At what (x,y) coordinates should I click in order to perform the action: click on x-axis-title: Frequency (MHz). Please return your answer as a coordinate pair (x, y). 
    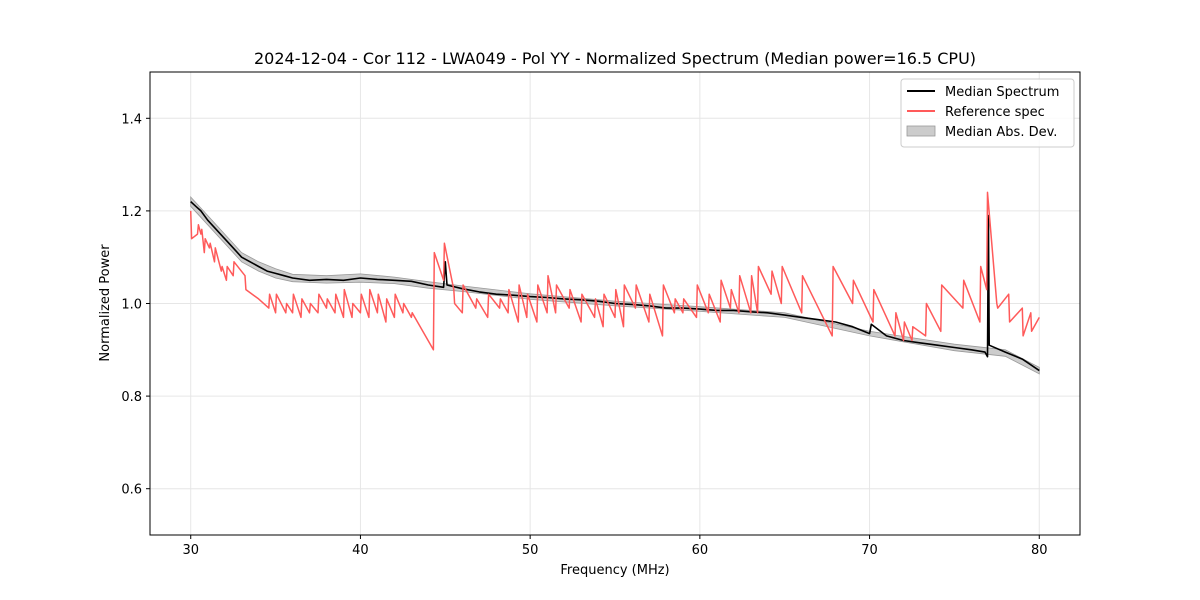
    Looking at the image, I should click on (614, 570).